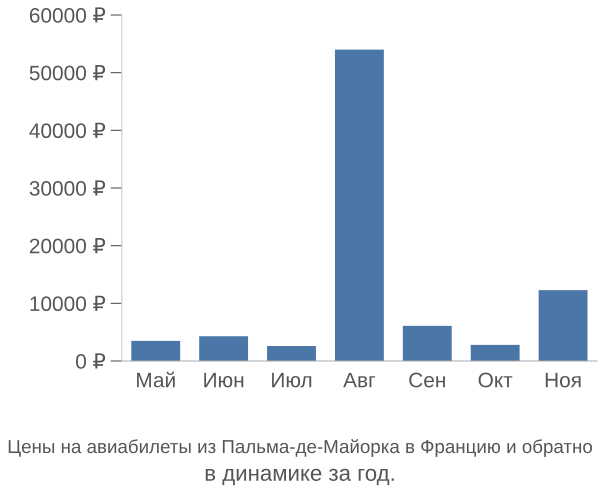 The image size is (600, 500). Describe the element at coordinates (68, 15) in the screenshot. I see `y-tick-label: 60000 ₽` at that location.